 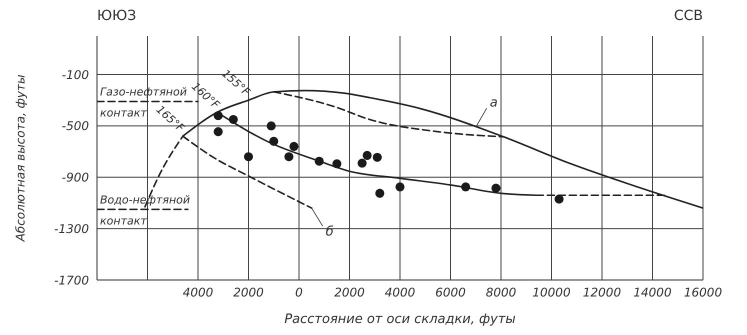 What do you see at coordinates (20, 158) in the screenshot?
I see `y-axis-title: Абсолютная высота, футы` at bounding box center [20, 158].